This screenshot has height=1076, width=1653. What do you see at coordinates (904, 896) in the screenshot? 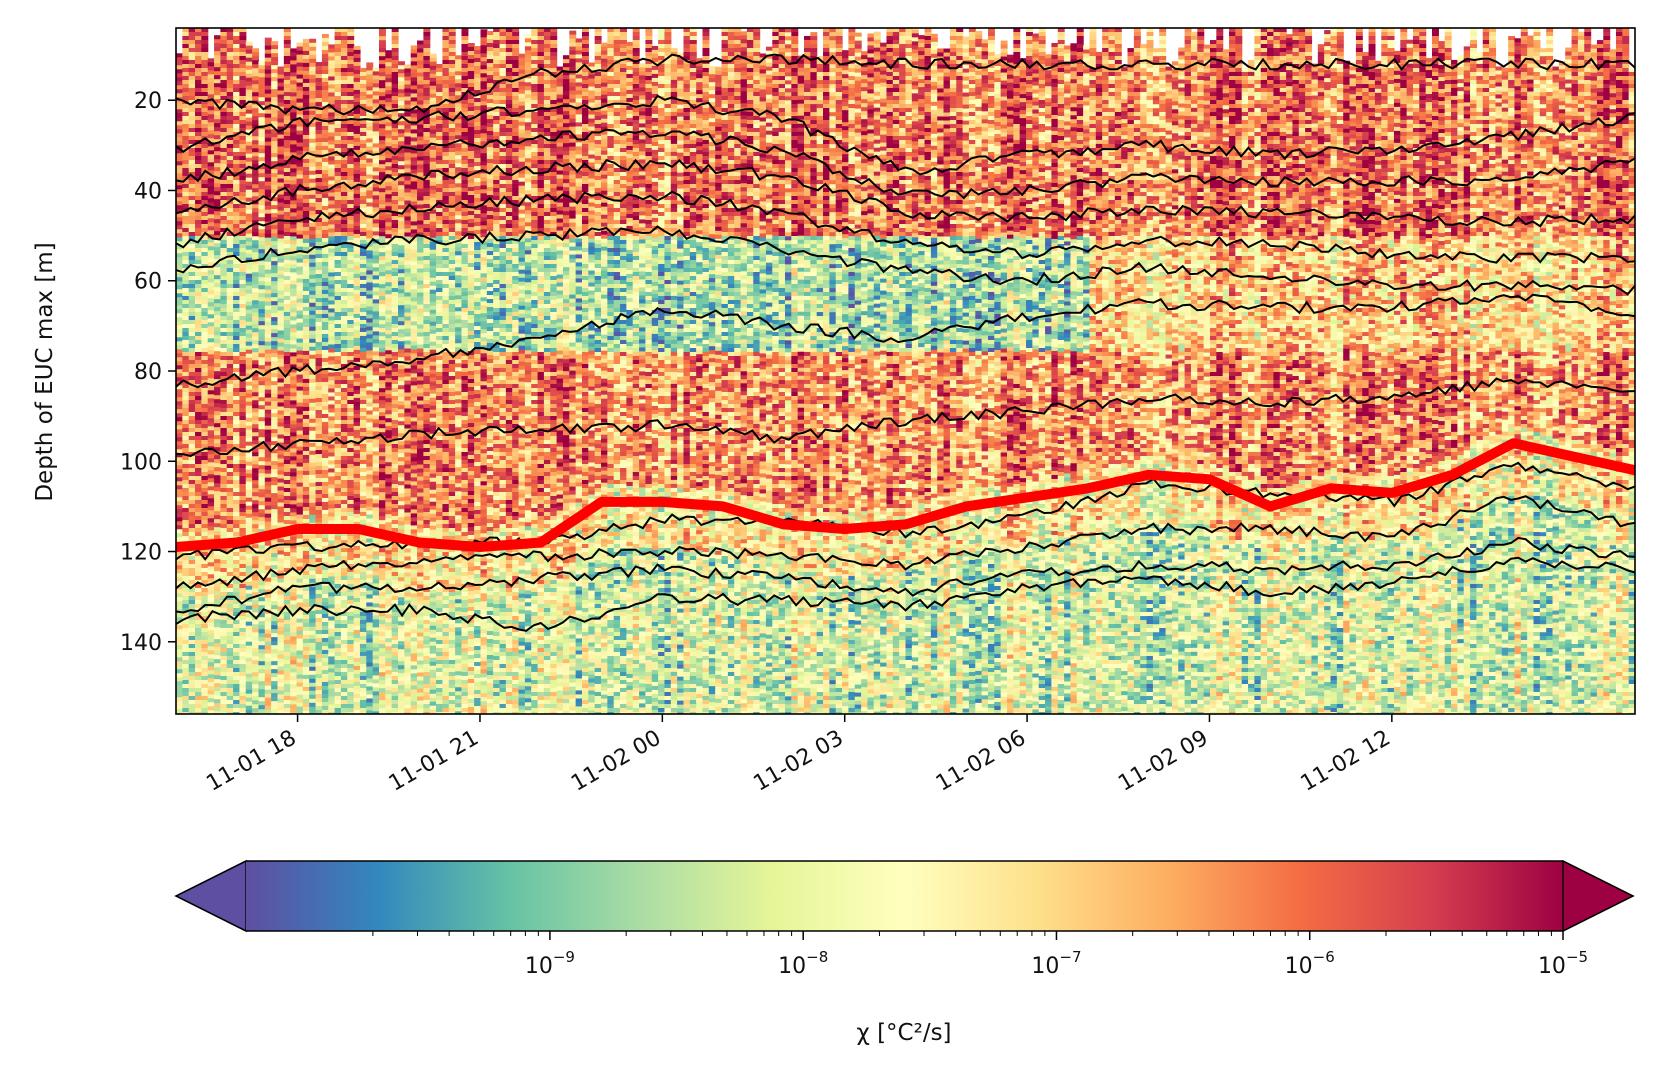
I see `colorbar-gradient` at bounding box center [904, 896].